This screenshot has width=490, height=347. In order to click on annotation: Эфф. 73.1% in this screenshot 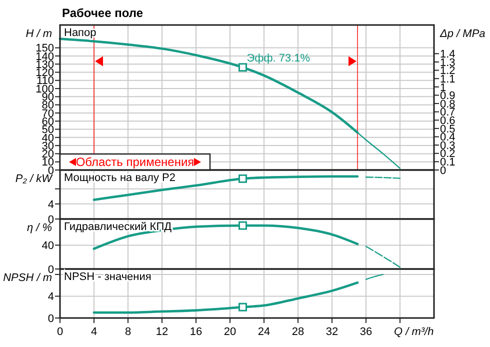, I will do `click(278, 58)`.